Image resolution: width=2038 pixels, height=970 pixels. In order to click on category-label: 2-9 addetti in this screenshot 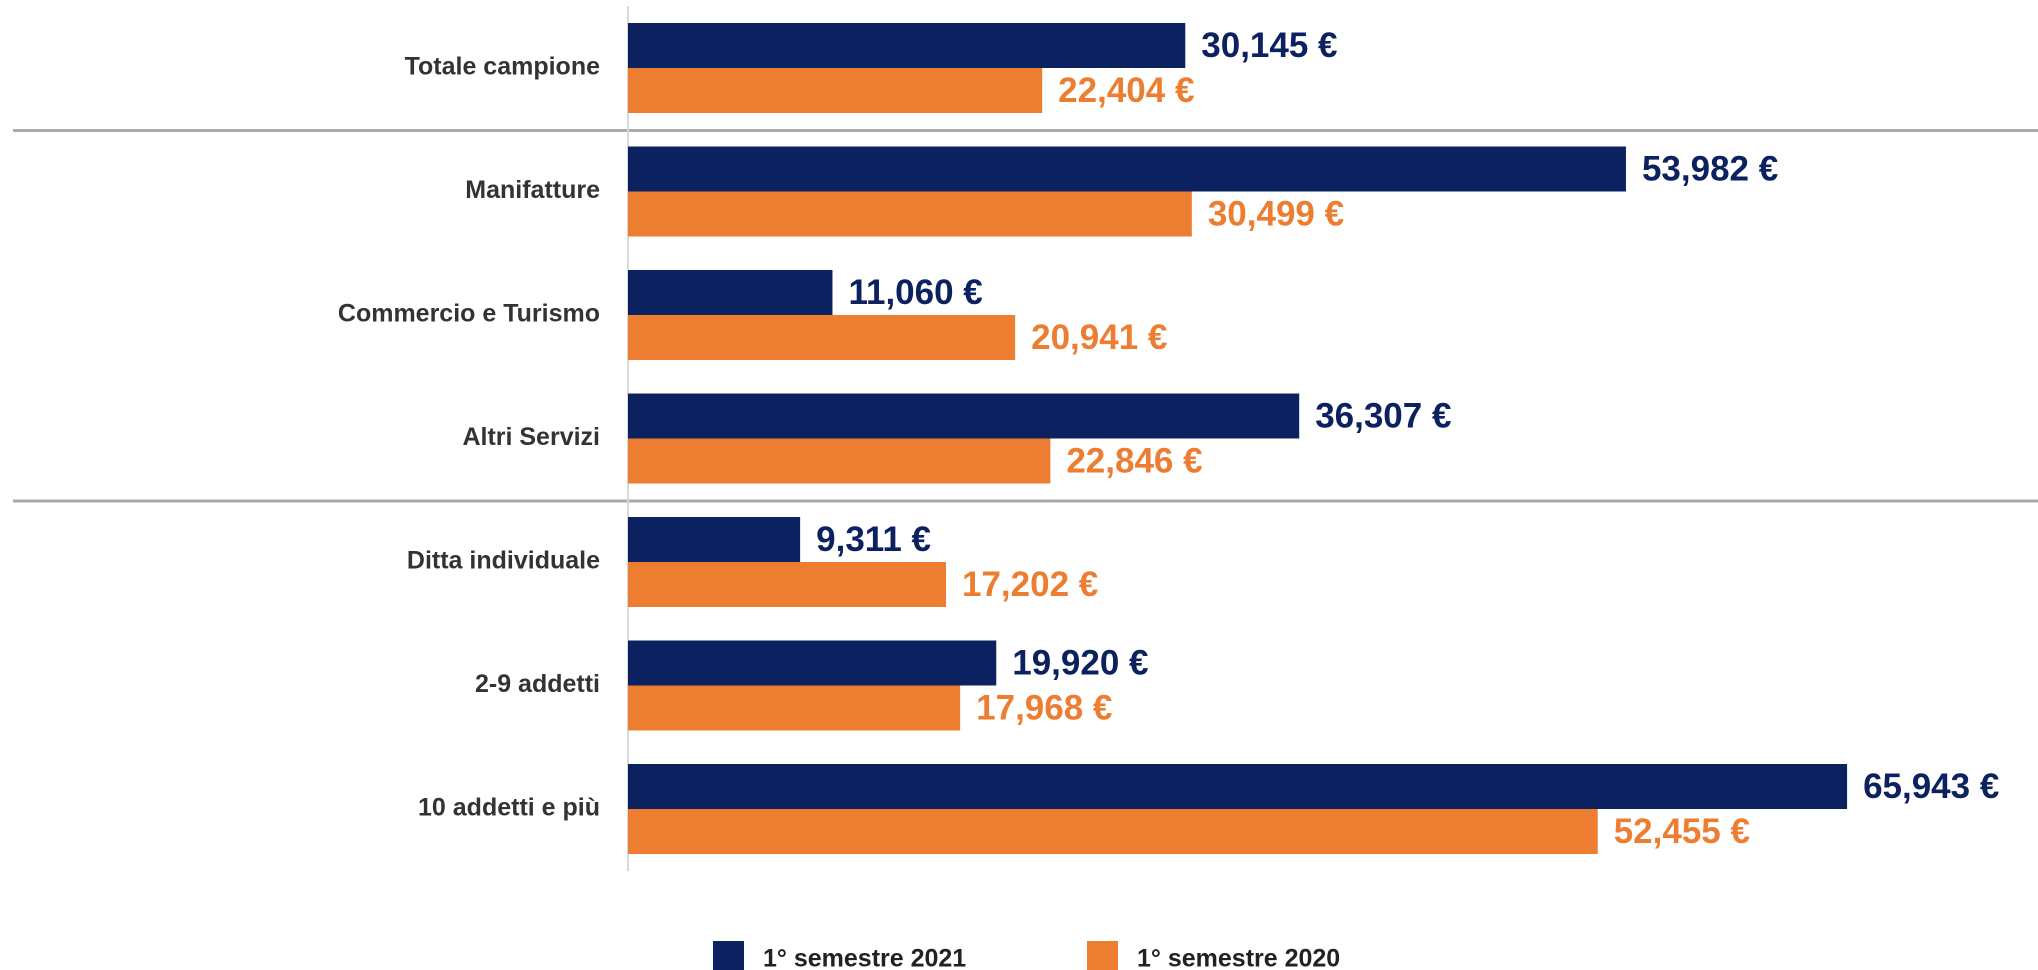, I will do `click(537, 684)`.